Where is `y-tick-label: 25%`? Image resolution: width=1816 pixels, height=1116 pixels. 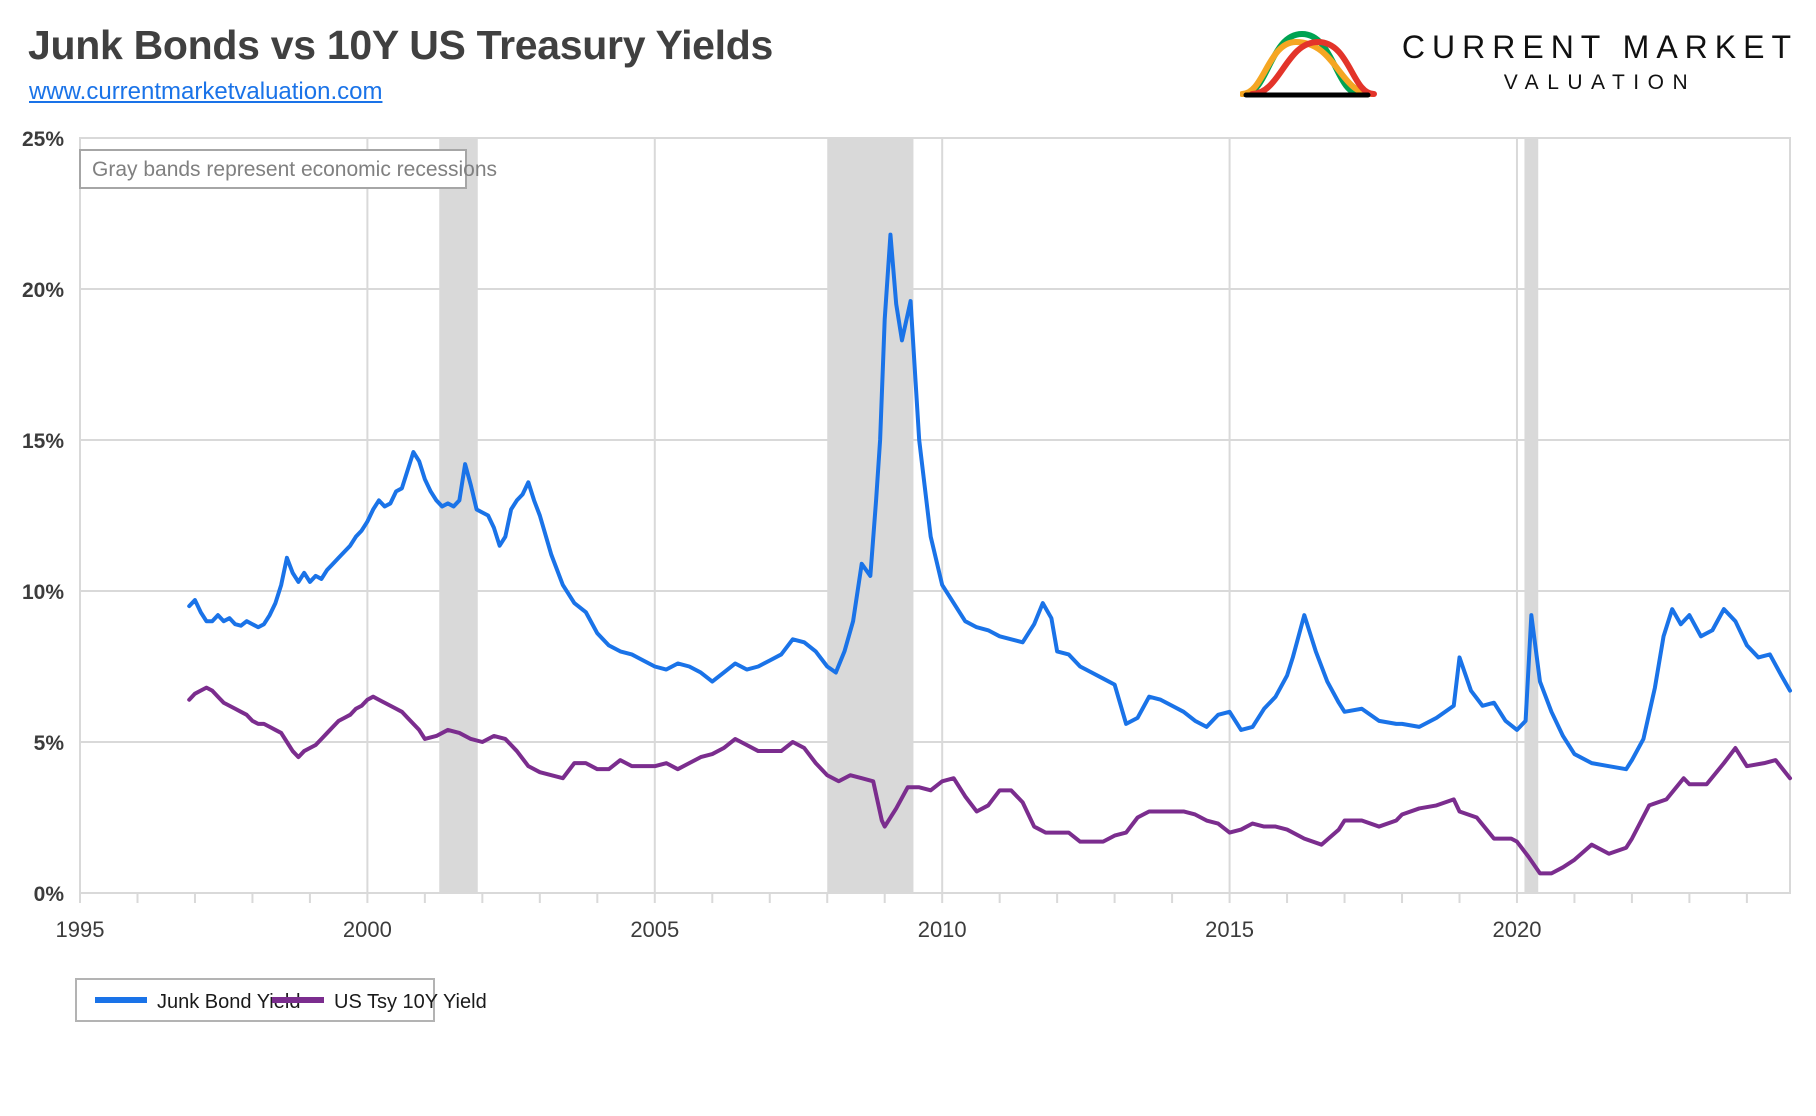
y-tick-label: 25% is located at coordinates (43, 139).